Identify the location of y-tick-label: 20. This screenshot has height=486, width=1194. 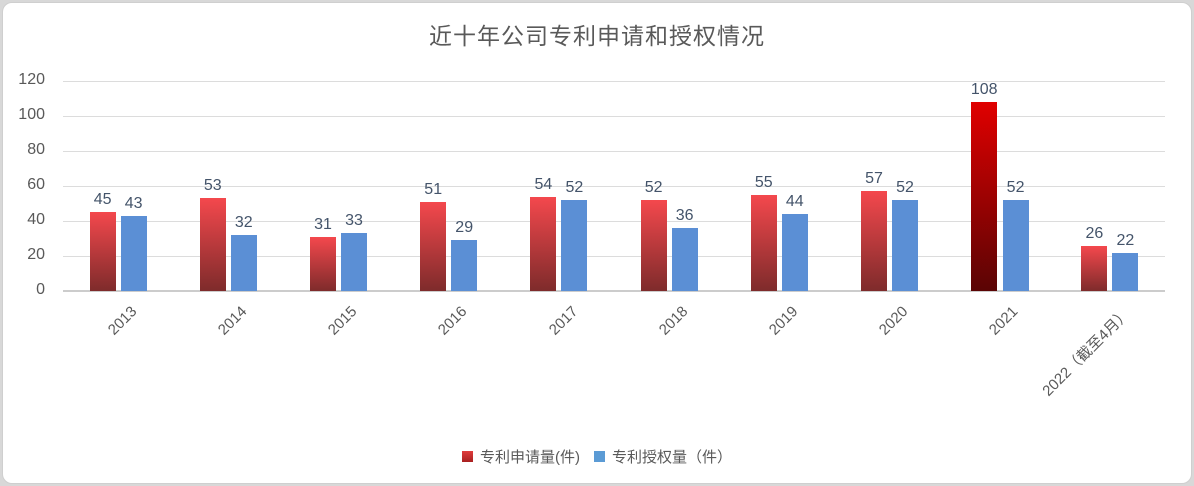
(36, 254).